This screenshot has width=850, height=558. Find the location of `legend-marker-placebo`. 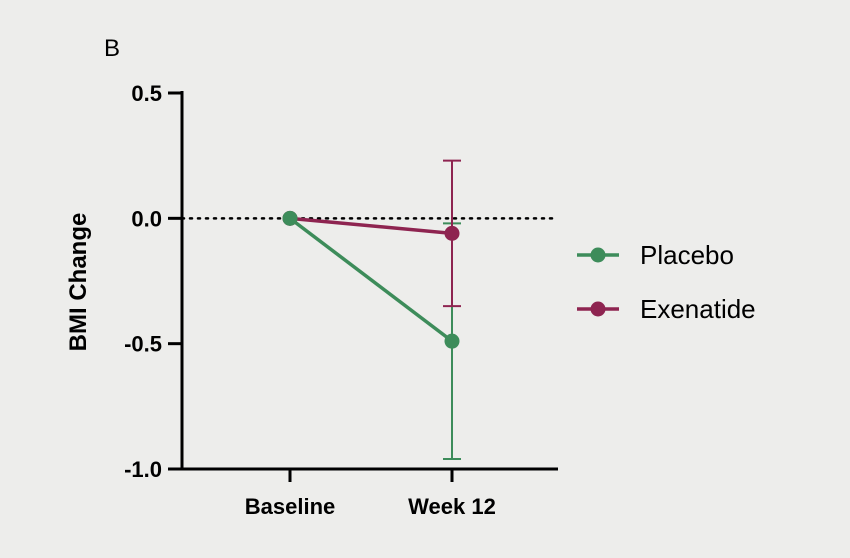

legend-marker-placebo is located at coordinates (598, 255).